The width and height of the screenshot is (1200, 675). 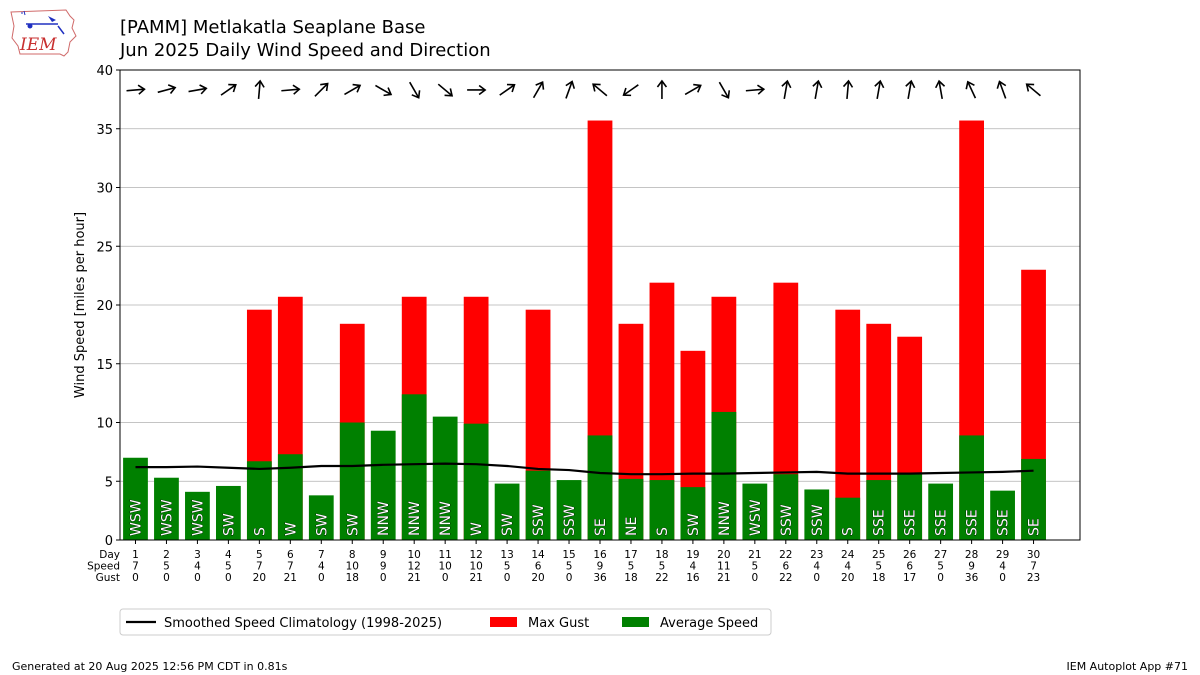 What do you see at coordinates (1033, 578) in the screenshot?
I see `gust-label: 23` at bounding box center [1033, 578].